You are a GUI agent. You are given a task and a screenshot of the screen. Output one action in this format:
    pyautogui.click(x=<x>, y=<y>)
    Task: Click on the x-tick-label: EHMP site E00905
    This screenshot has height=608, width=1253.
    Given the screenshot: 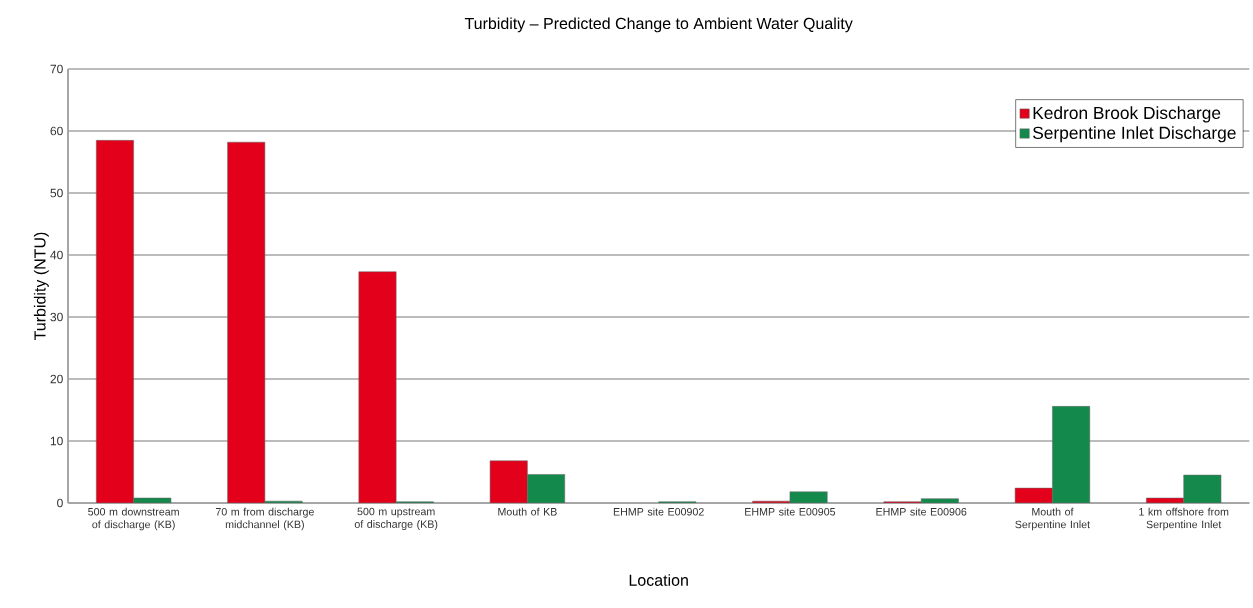 What is the action you would take?
    pyautogui.click(x=790, y=511)
    